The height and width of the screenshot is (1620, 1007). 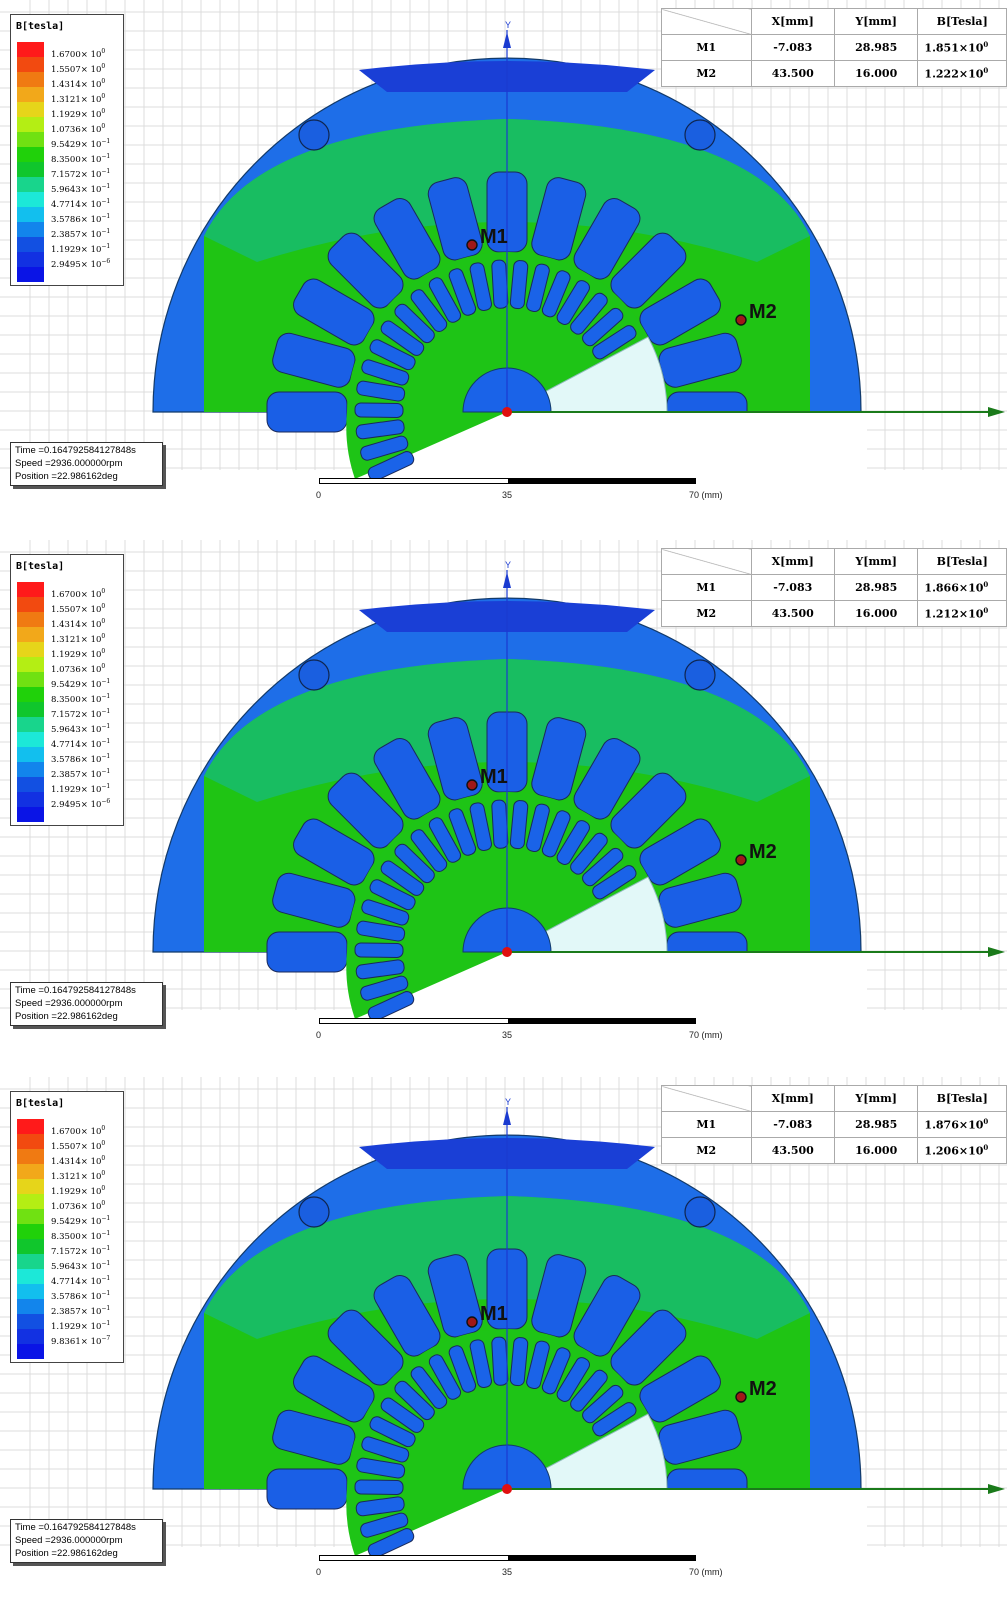 What do you see at coordinates (507, 412) in the screenshot?
I see `origin-point` at bounding box center [507, 412].